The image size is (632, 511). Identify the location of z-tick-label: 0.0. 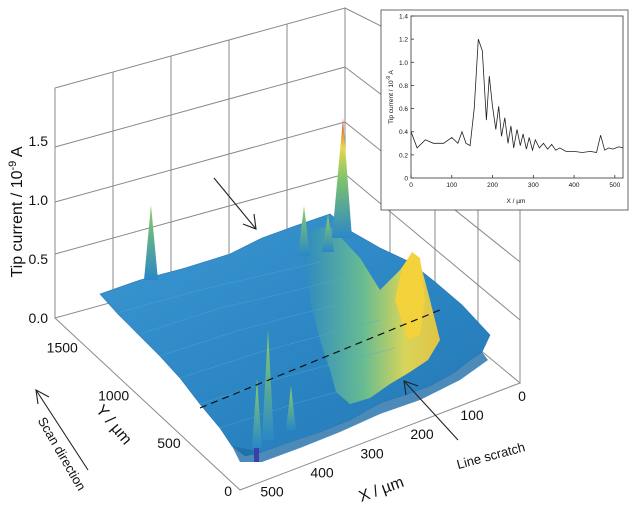
(39, 318).